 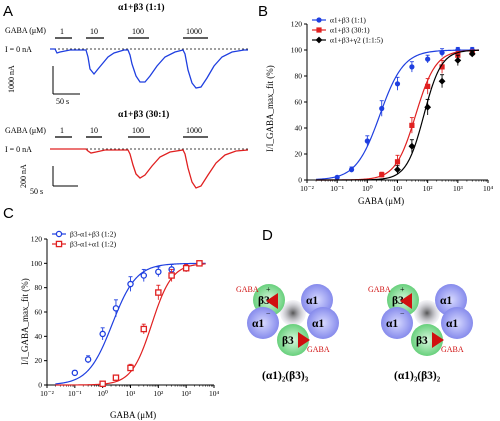 What do you see at coordinates (285, 376) in the screenshot?
I see `left-formula: (α1)₂(β3)₃` at bounding box center [285, 376].